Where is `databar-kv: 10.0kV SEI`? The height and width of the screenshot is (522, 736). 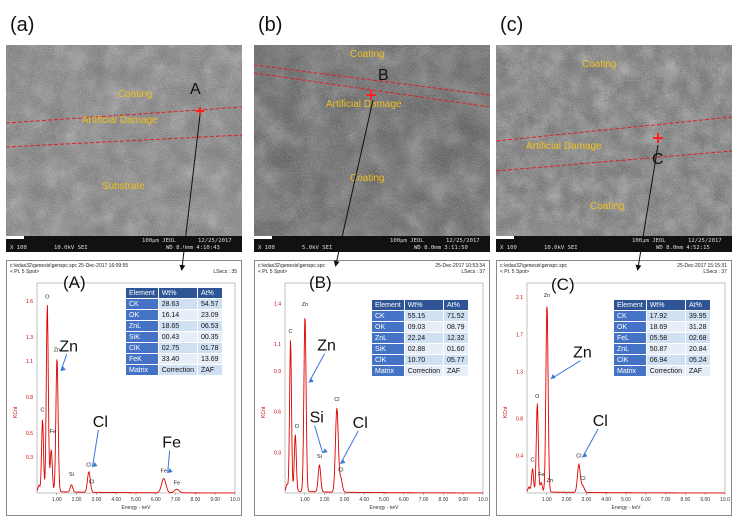
databar-kv: 10.0kV SEI is located at coordinates (71, 248).